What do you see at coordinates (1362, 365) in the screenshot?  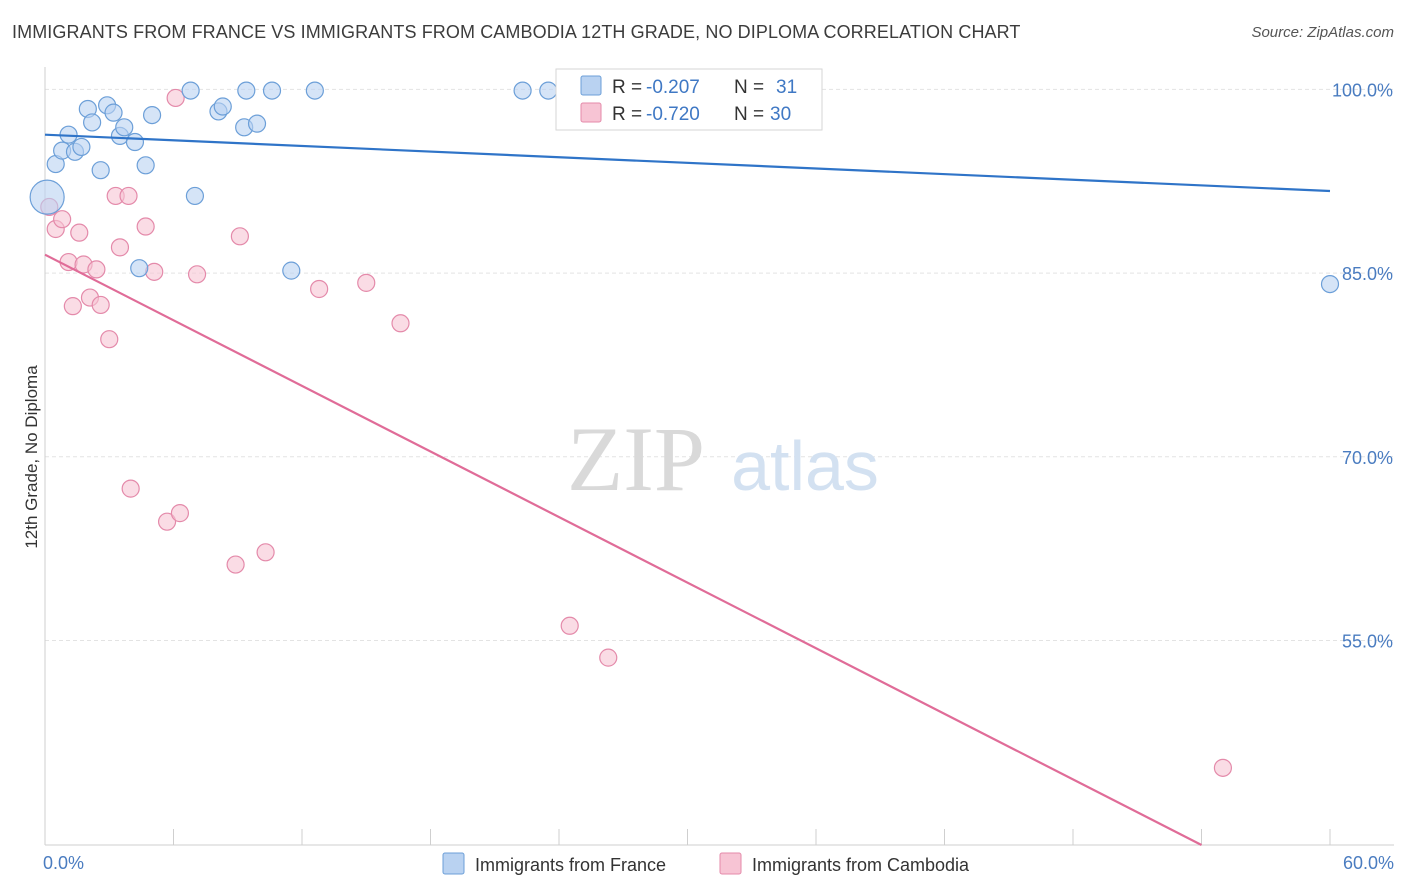 I see `y-tick-labels: 100.0% 85.0% 70.0% 55.0%` at bounding box center [1362, 365].